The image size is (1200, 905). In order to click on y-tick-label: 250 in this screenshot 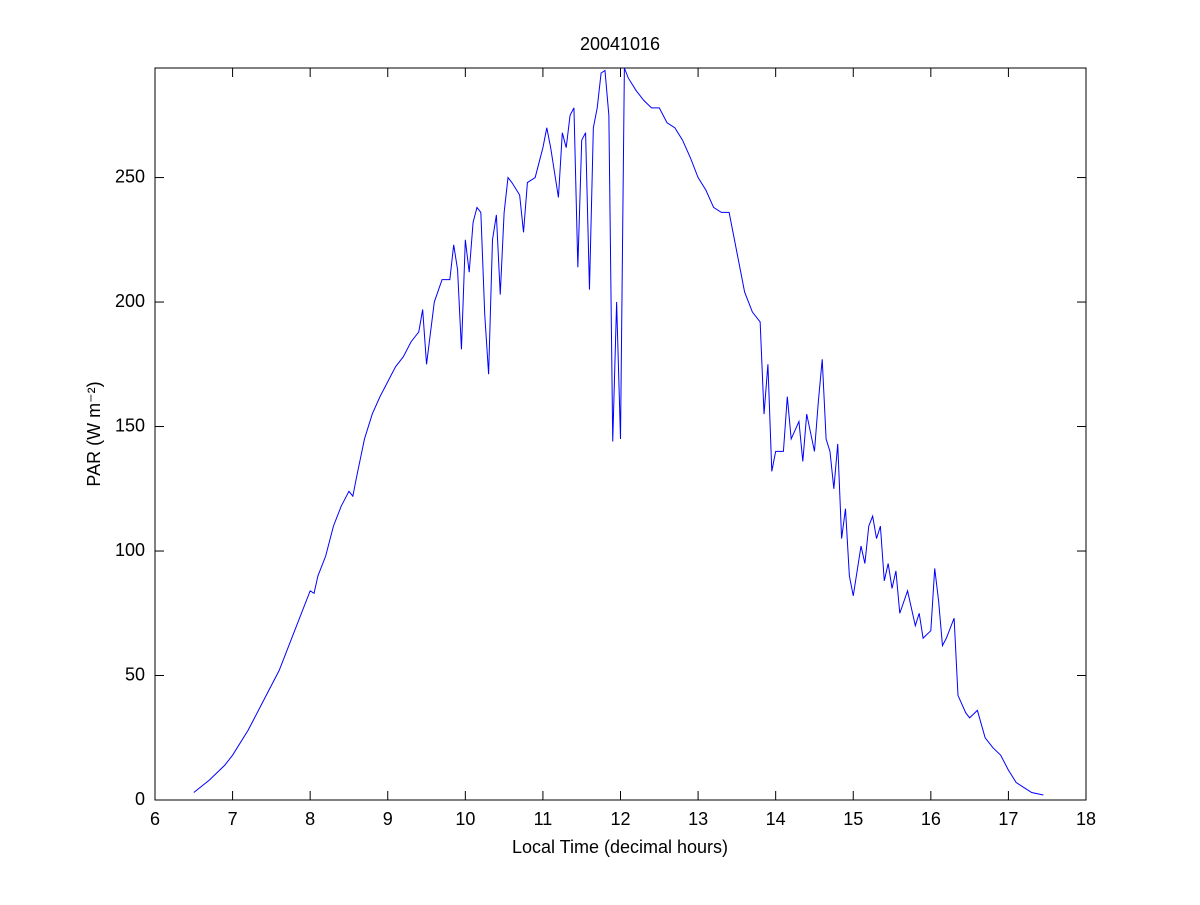, I will do `click(130, 176)`.